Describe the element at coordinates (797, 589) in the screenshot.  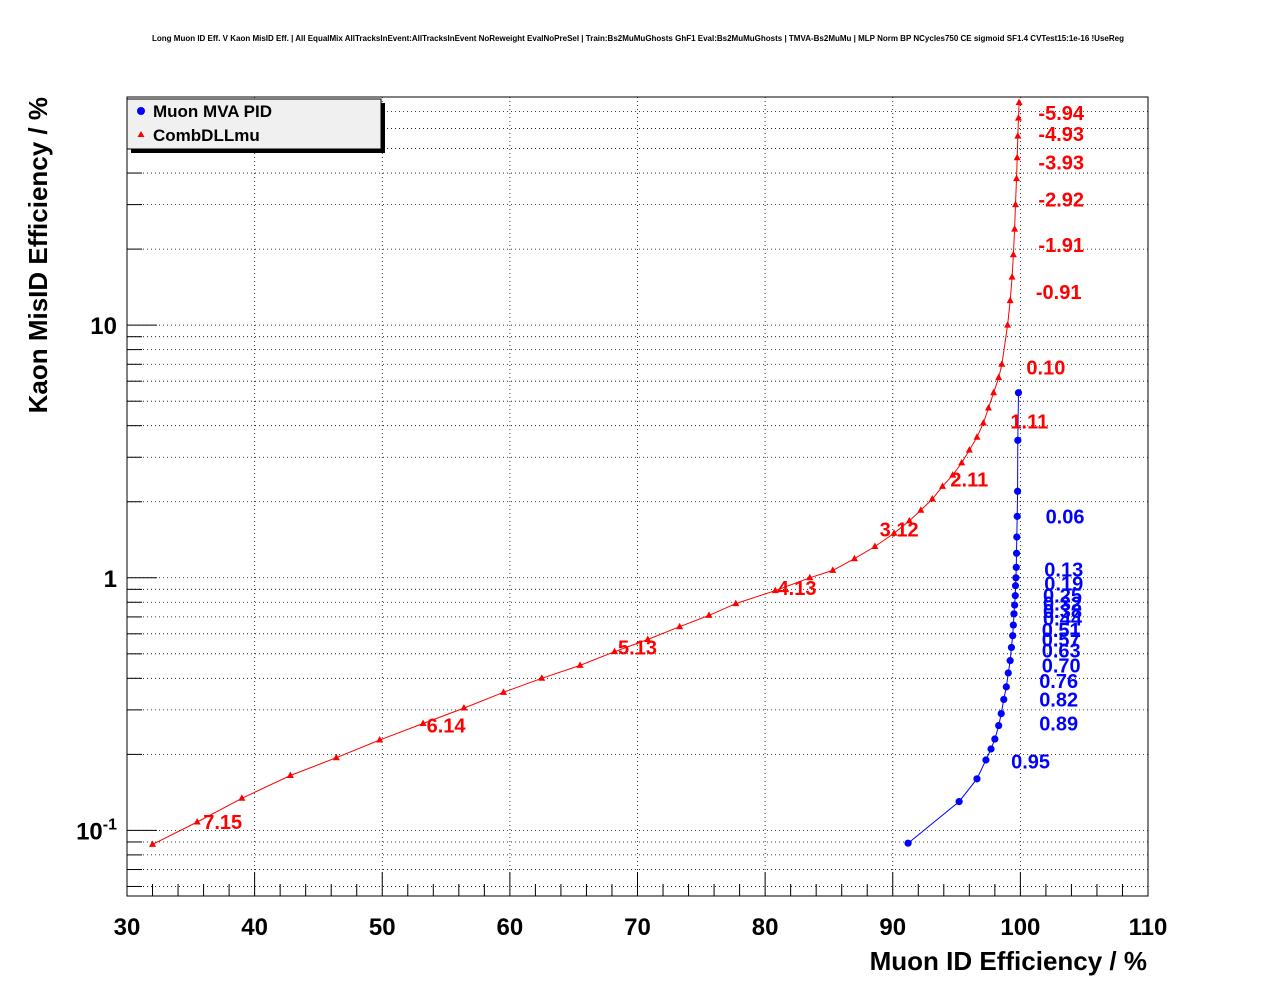
I see `point-label: 4.13` at that location.